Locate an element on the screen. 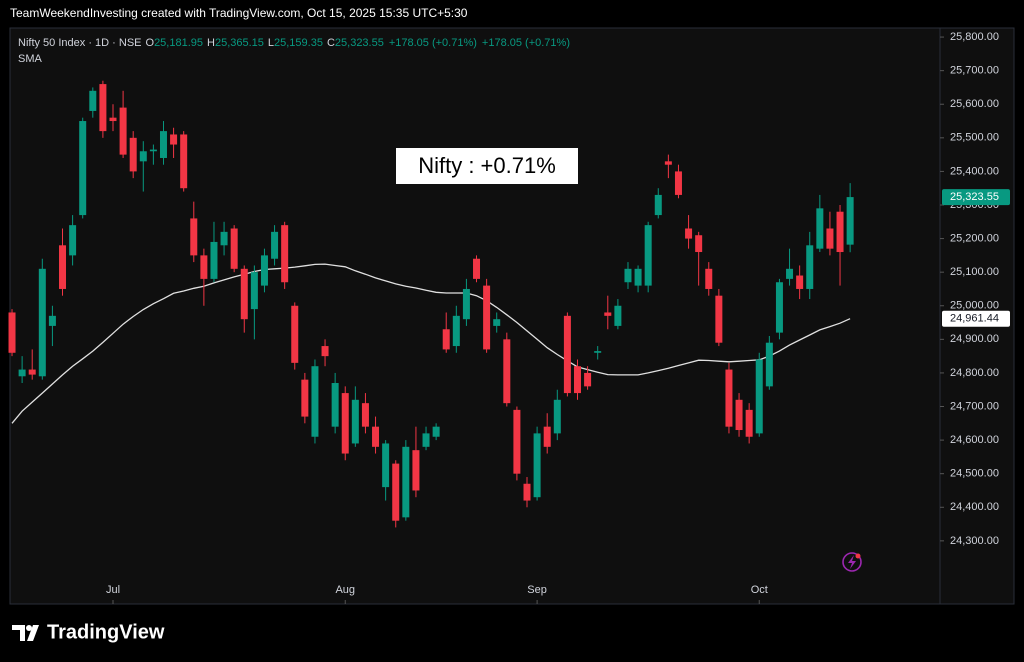  sma-price-tag is located at coordinates (976, 318).